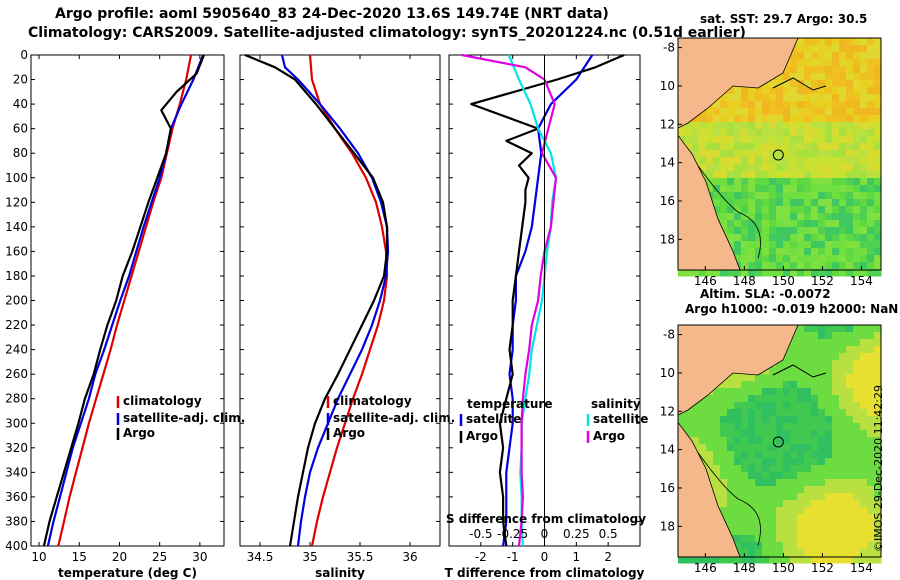  I want to click on lat-tick-label: -8, so click(669, 48).